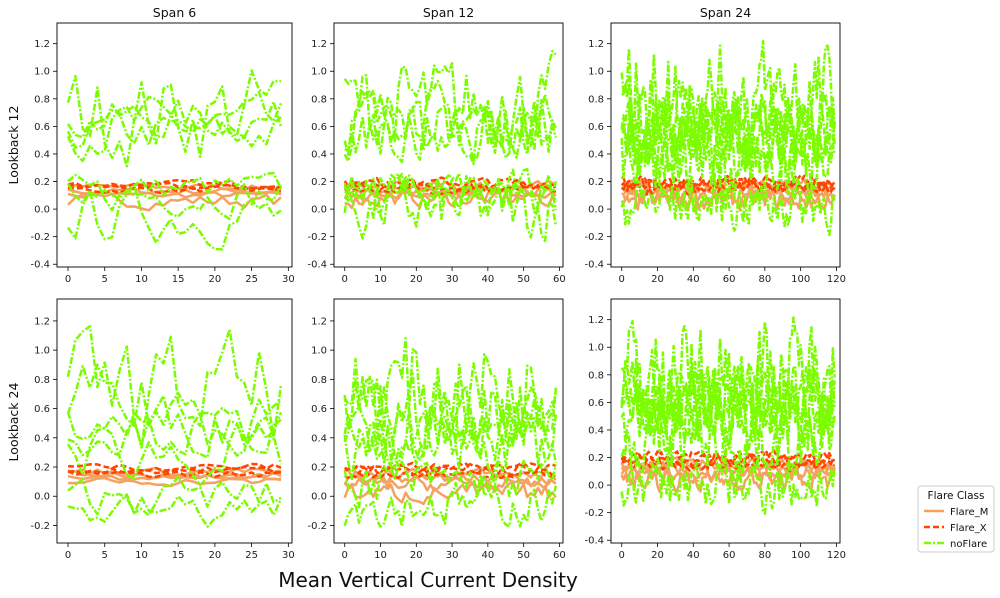  Describe the element at coordinates (725, 12) in the screenshot. I see `panel-title: Span 24` at that location.